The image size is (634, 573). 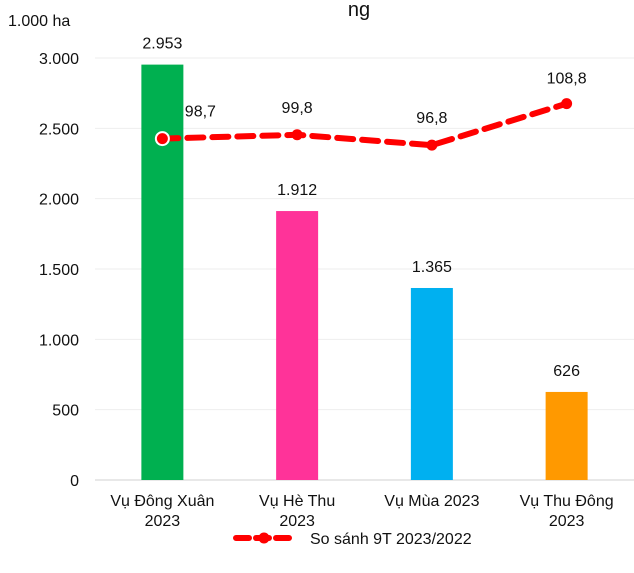 What do you see at coordinates (65, 411) in the screenshot?
I see `y-tick-label: 500` at bounding box center [65, 411].